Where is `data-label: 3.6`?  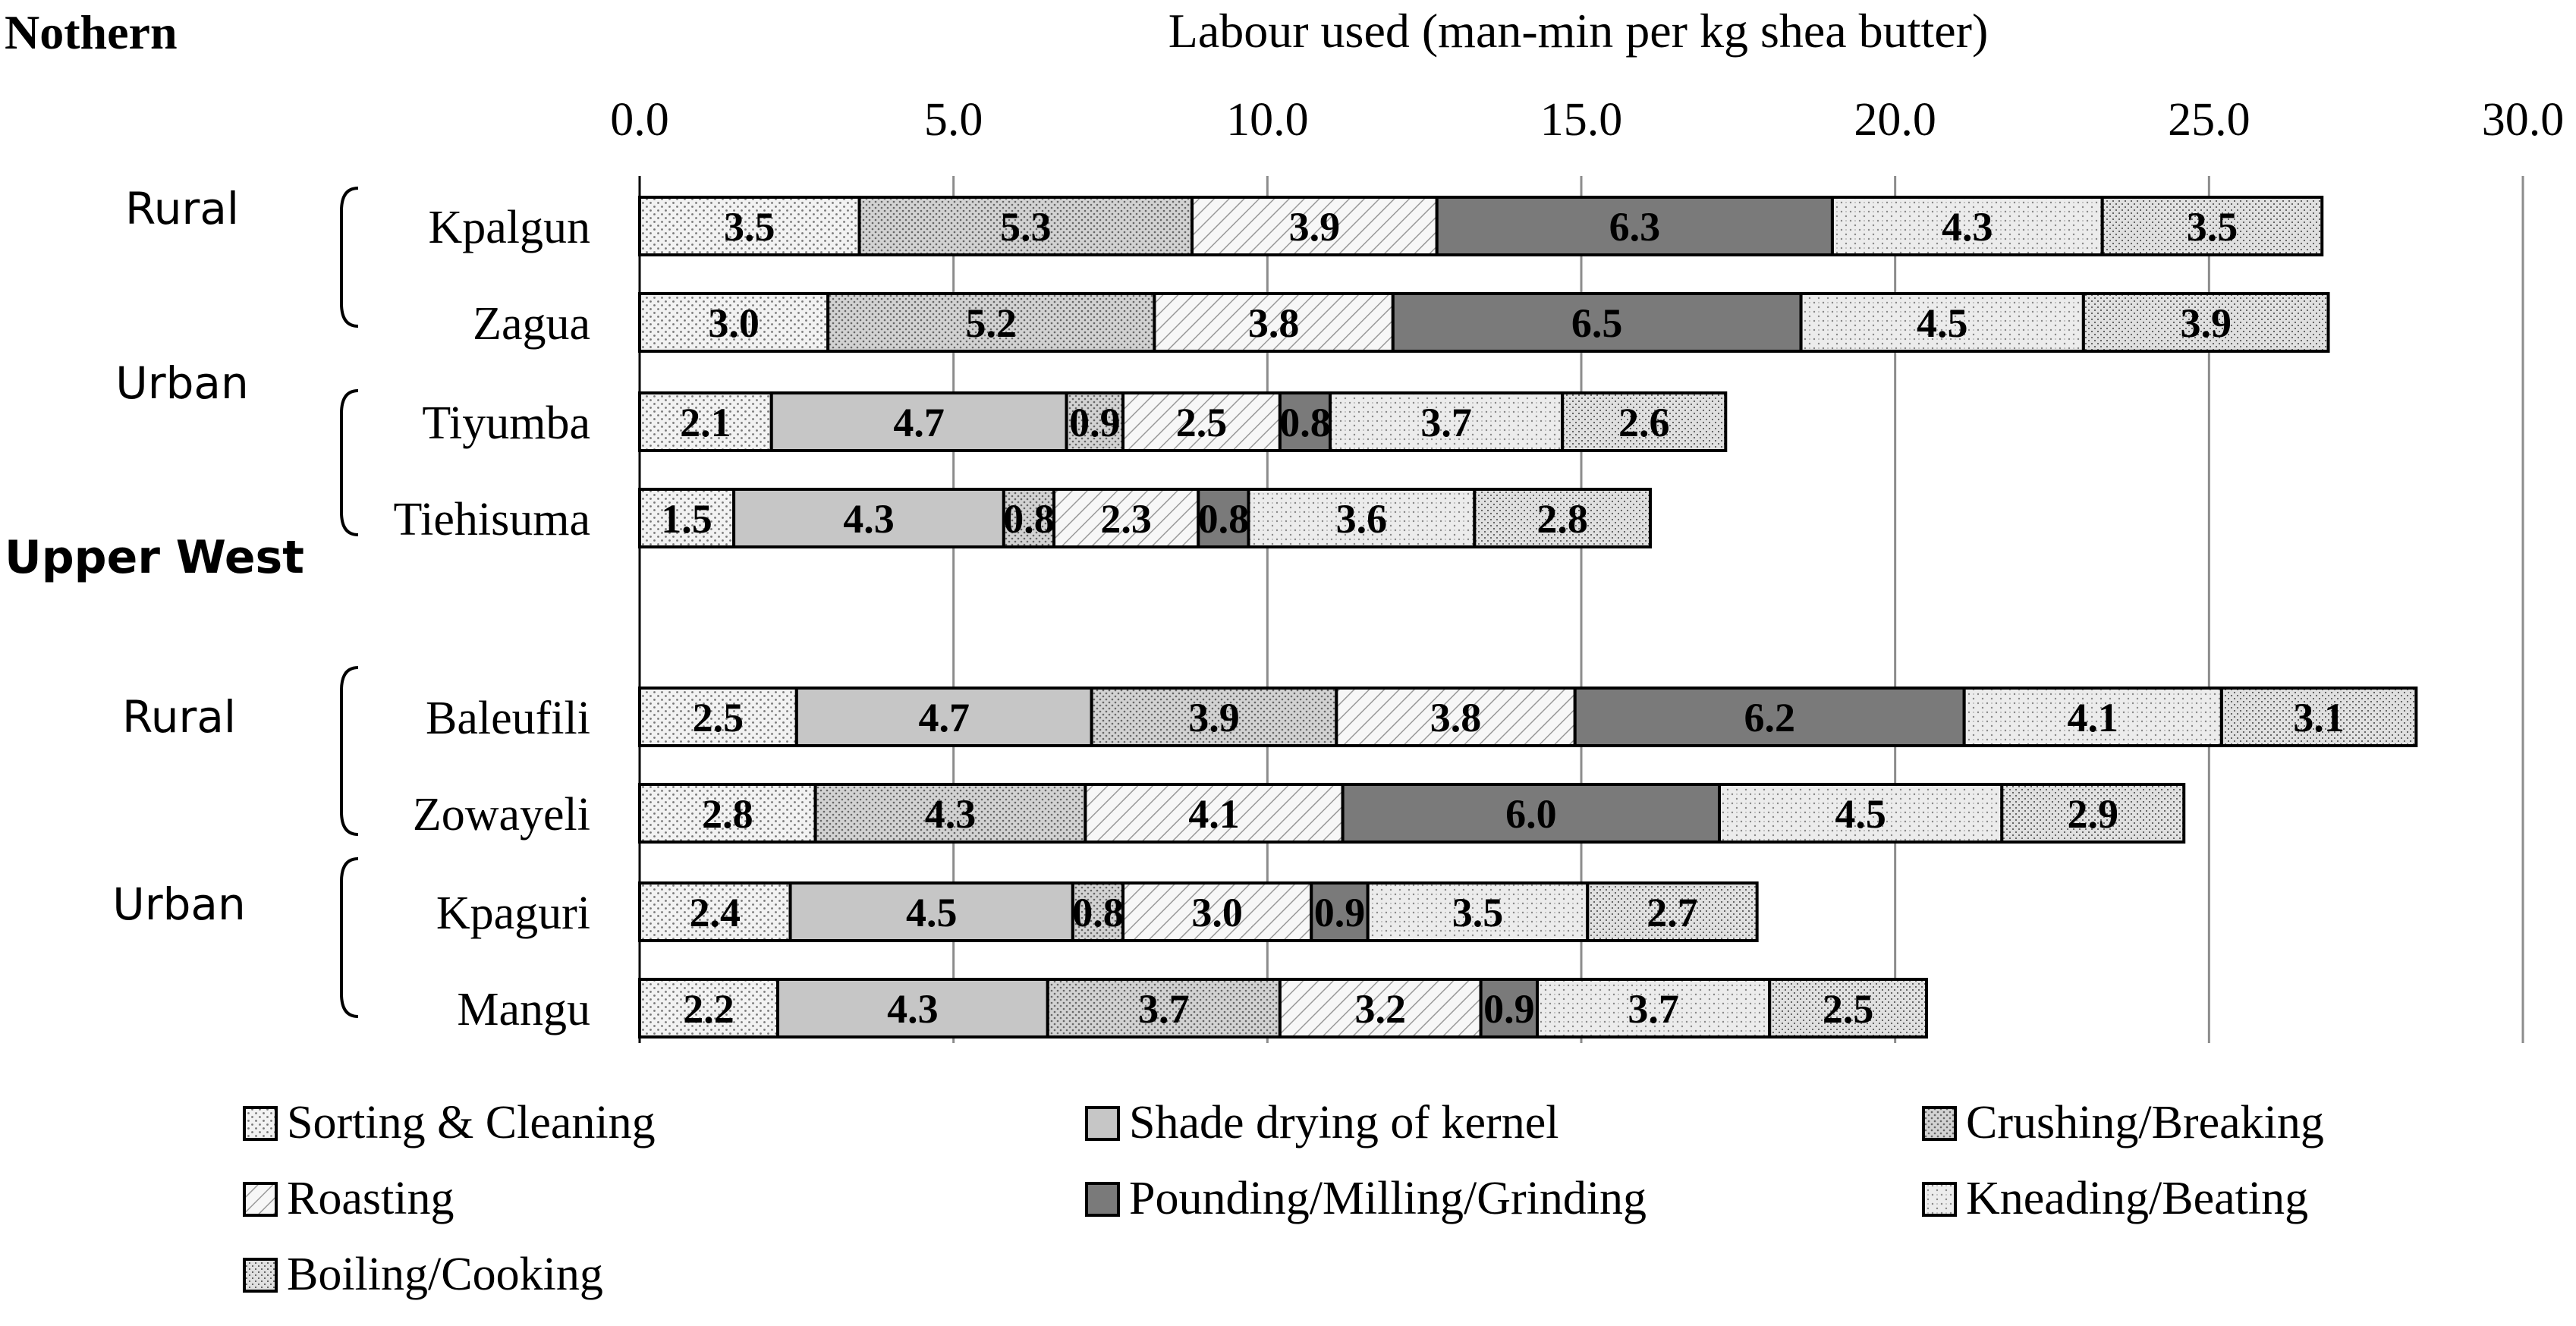 data-label: 3.6 is located at coordinates (1362, 519).